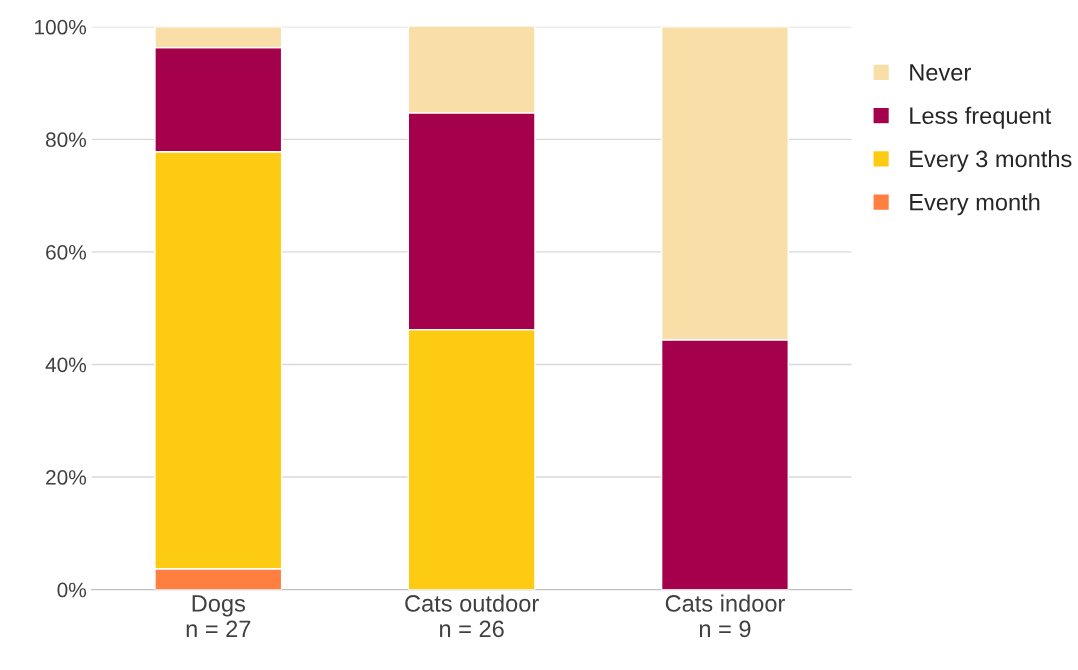  What do you see at coordinates (725, 616) in the screenshot?
I see `x-tick-label: Cats indoor n = 9` at bounding box center [725, 616].